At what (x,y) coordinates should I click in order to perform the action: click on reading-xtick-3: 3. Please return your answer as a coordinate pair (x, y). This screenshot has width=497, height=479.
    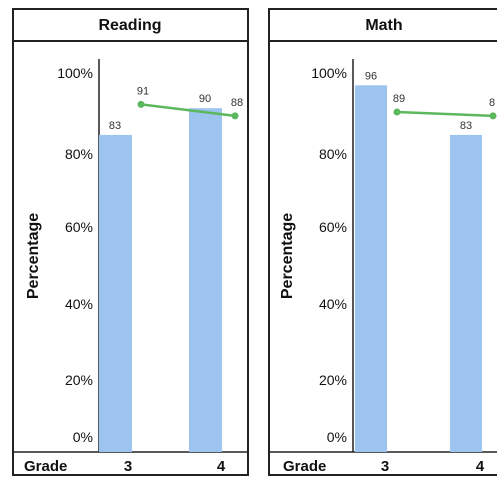
    Looking at the image, I should click on (128, 466).